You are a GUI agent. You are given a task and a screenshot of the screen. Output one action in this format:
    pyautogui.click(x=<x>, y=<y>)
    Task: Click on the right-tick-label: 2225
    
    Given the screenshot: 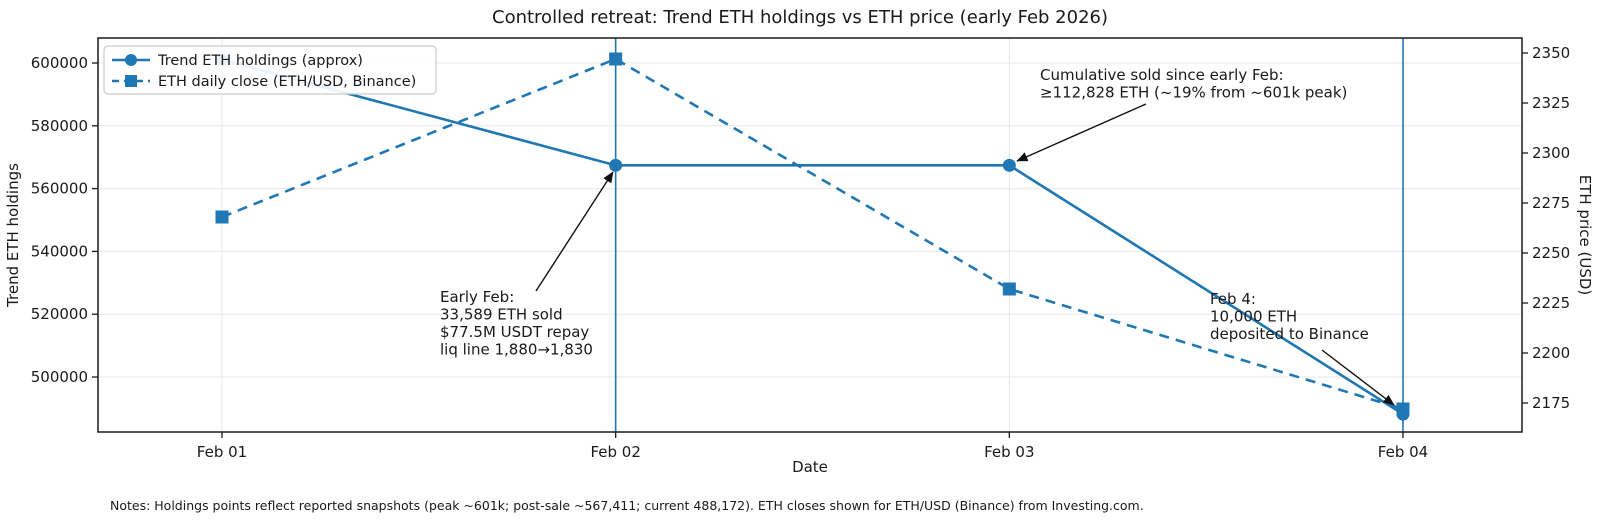 What is the action you would take?
    pyautogui.click(x=1551, y=303)
    